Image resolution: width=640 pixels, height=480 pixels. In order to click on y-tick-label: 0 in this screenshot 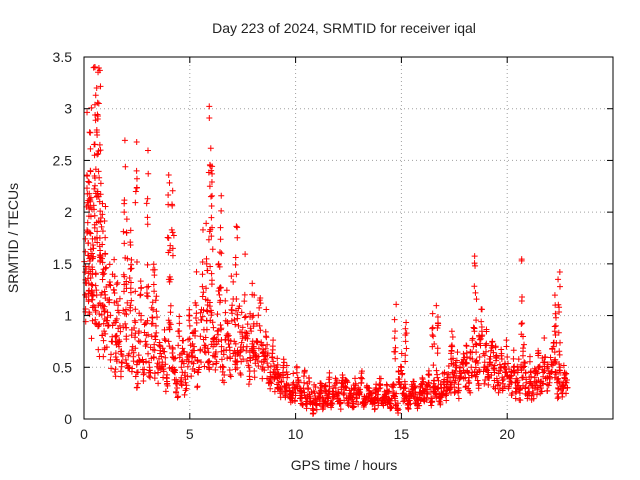, I will do `click(68, 419)`.